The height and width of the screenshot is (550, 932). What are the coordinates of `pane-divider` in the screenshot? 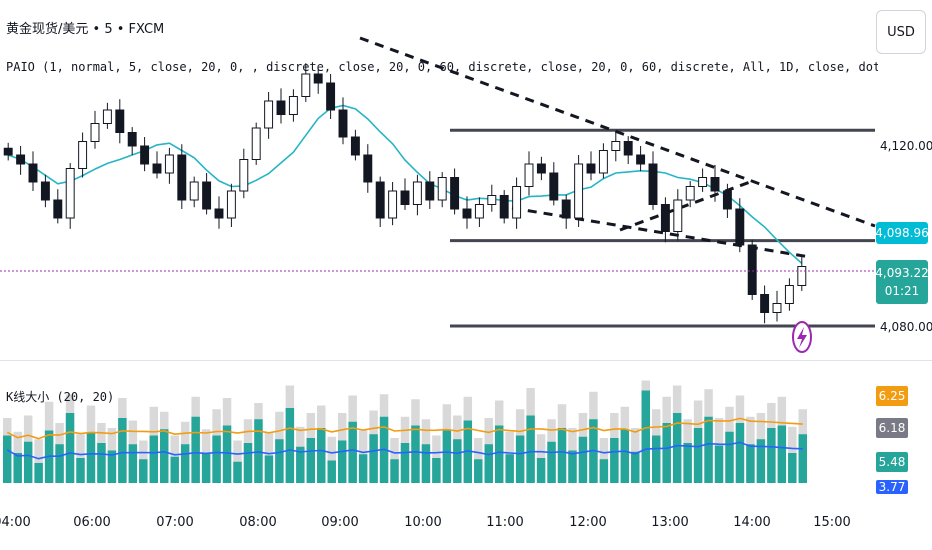 It's located at (466, 360).